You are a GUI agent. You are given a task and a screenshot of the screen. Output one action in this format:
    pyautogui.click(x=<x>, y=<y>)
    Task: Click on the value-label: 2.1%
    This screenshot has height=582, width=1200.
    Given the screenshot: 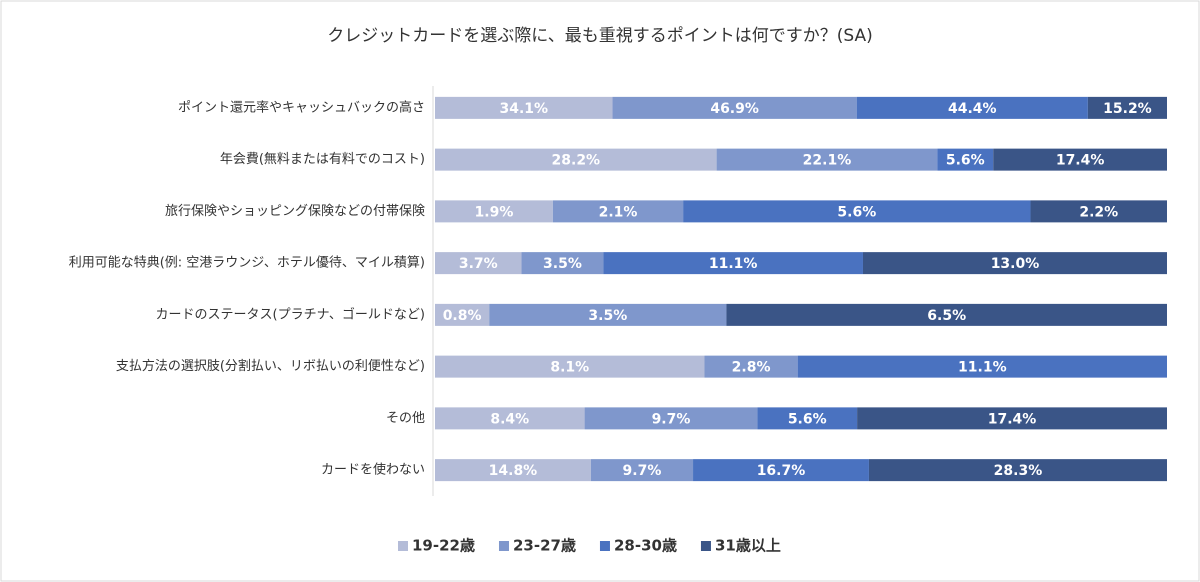 What is the action you would take?
    pyautogui.click(x=618, y=212)
    